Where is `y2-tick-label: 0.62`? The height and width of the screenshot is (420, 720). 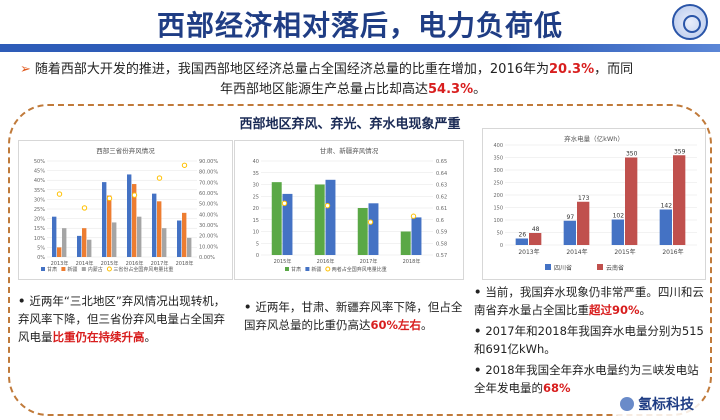
y2-tick-label: 0.62 is located at coordinates (441, 197).